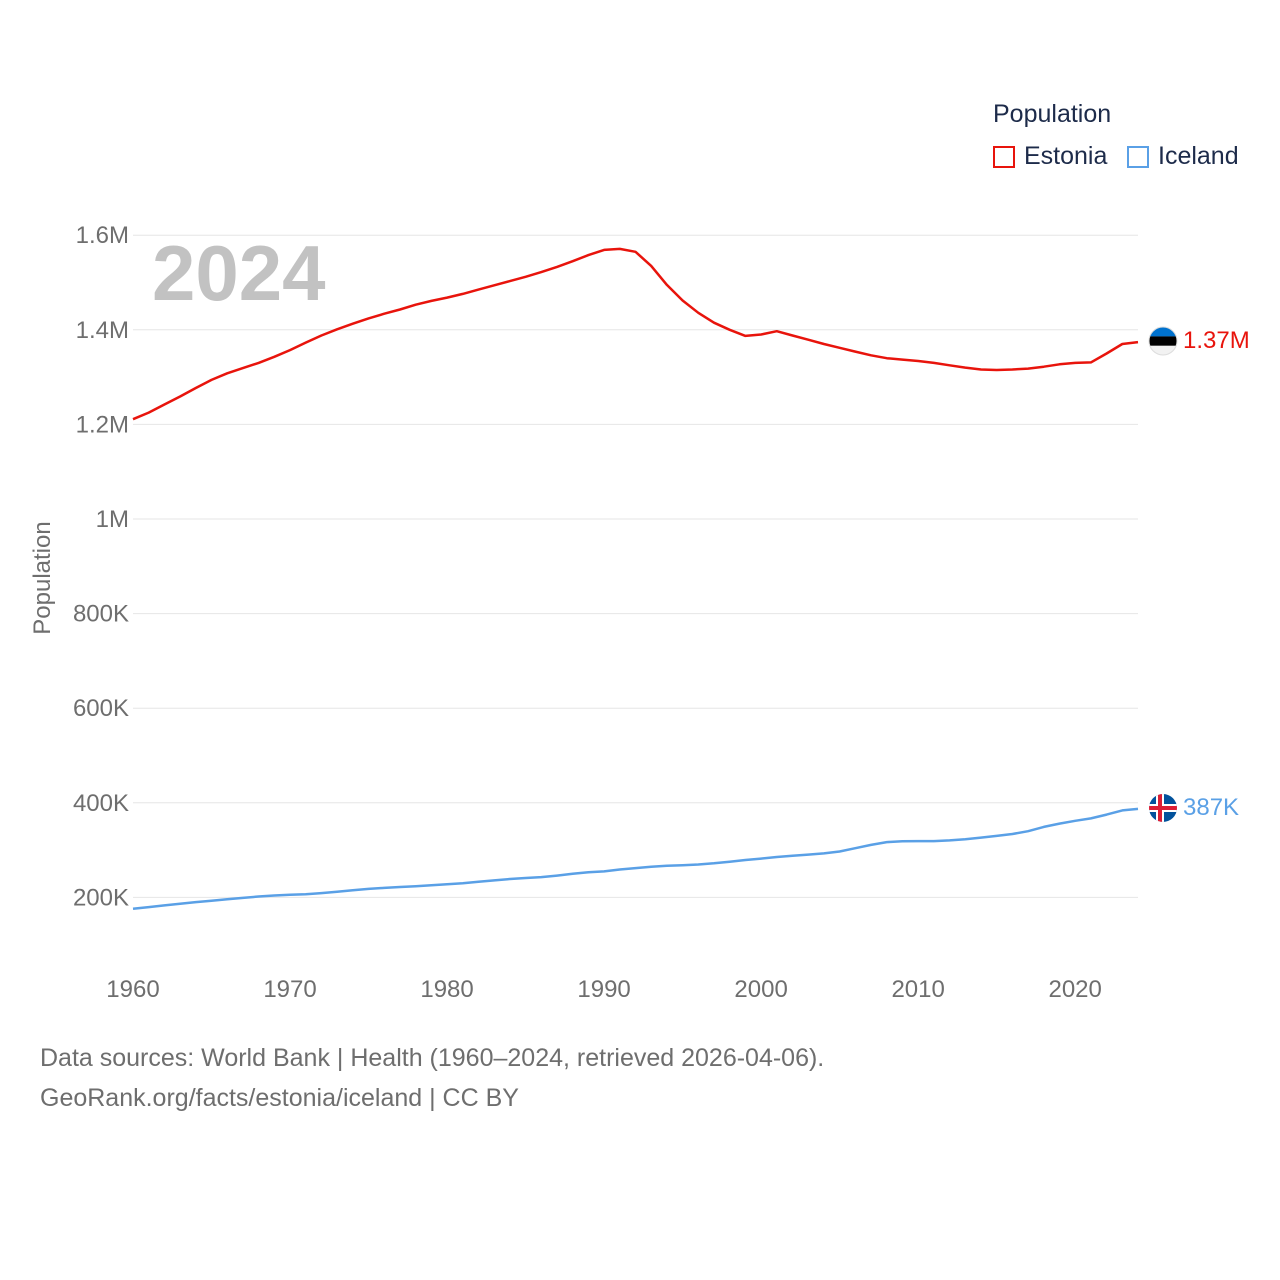 Image resolution: width=1280 pixels, height=1280 pixels. I want to click on series-line-estonia, so click(635, 334).